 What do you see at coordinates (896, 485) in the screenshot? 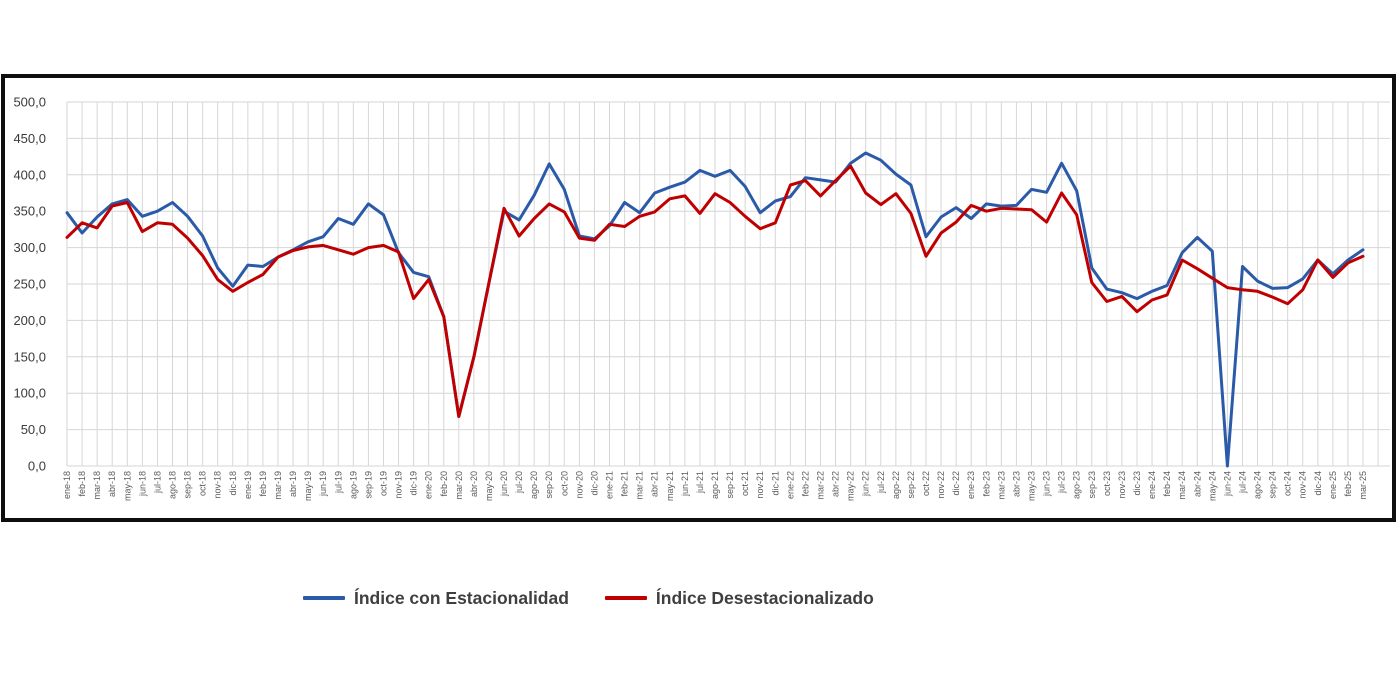
I see `x-axis-label: ago-22` at bounding box center [896, 485].